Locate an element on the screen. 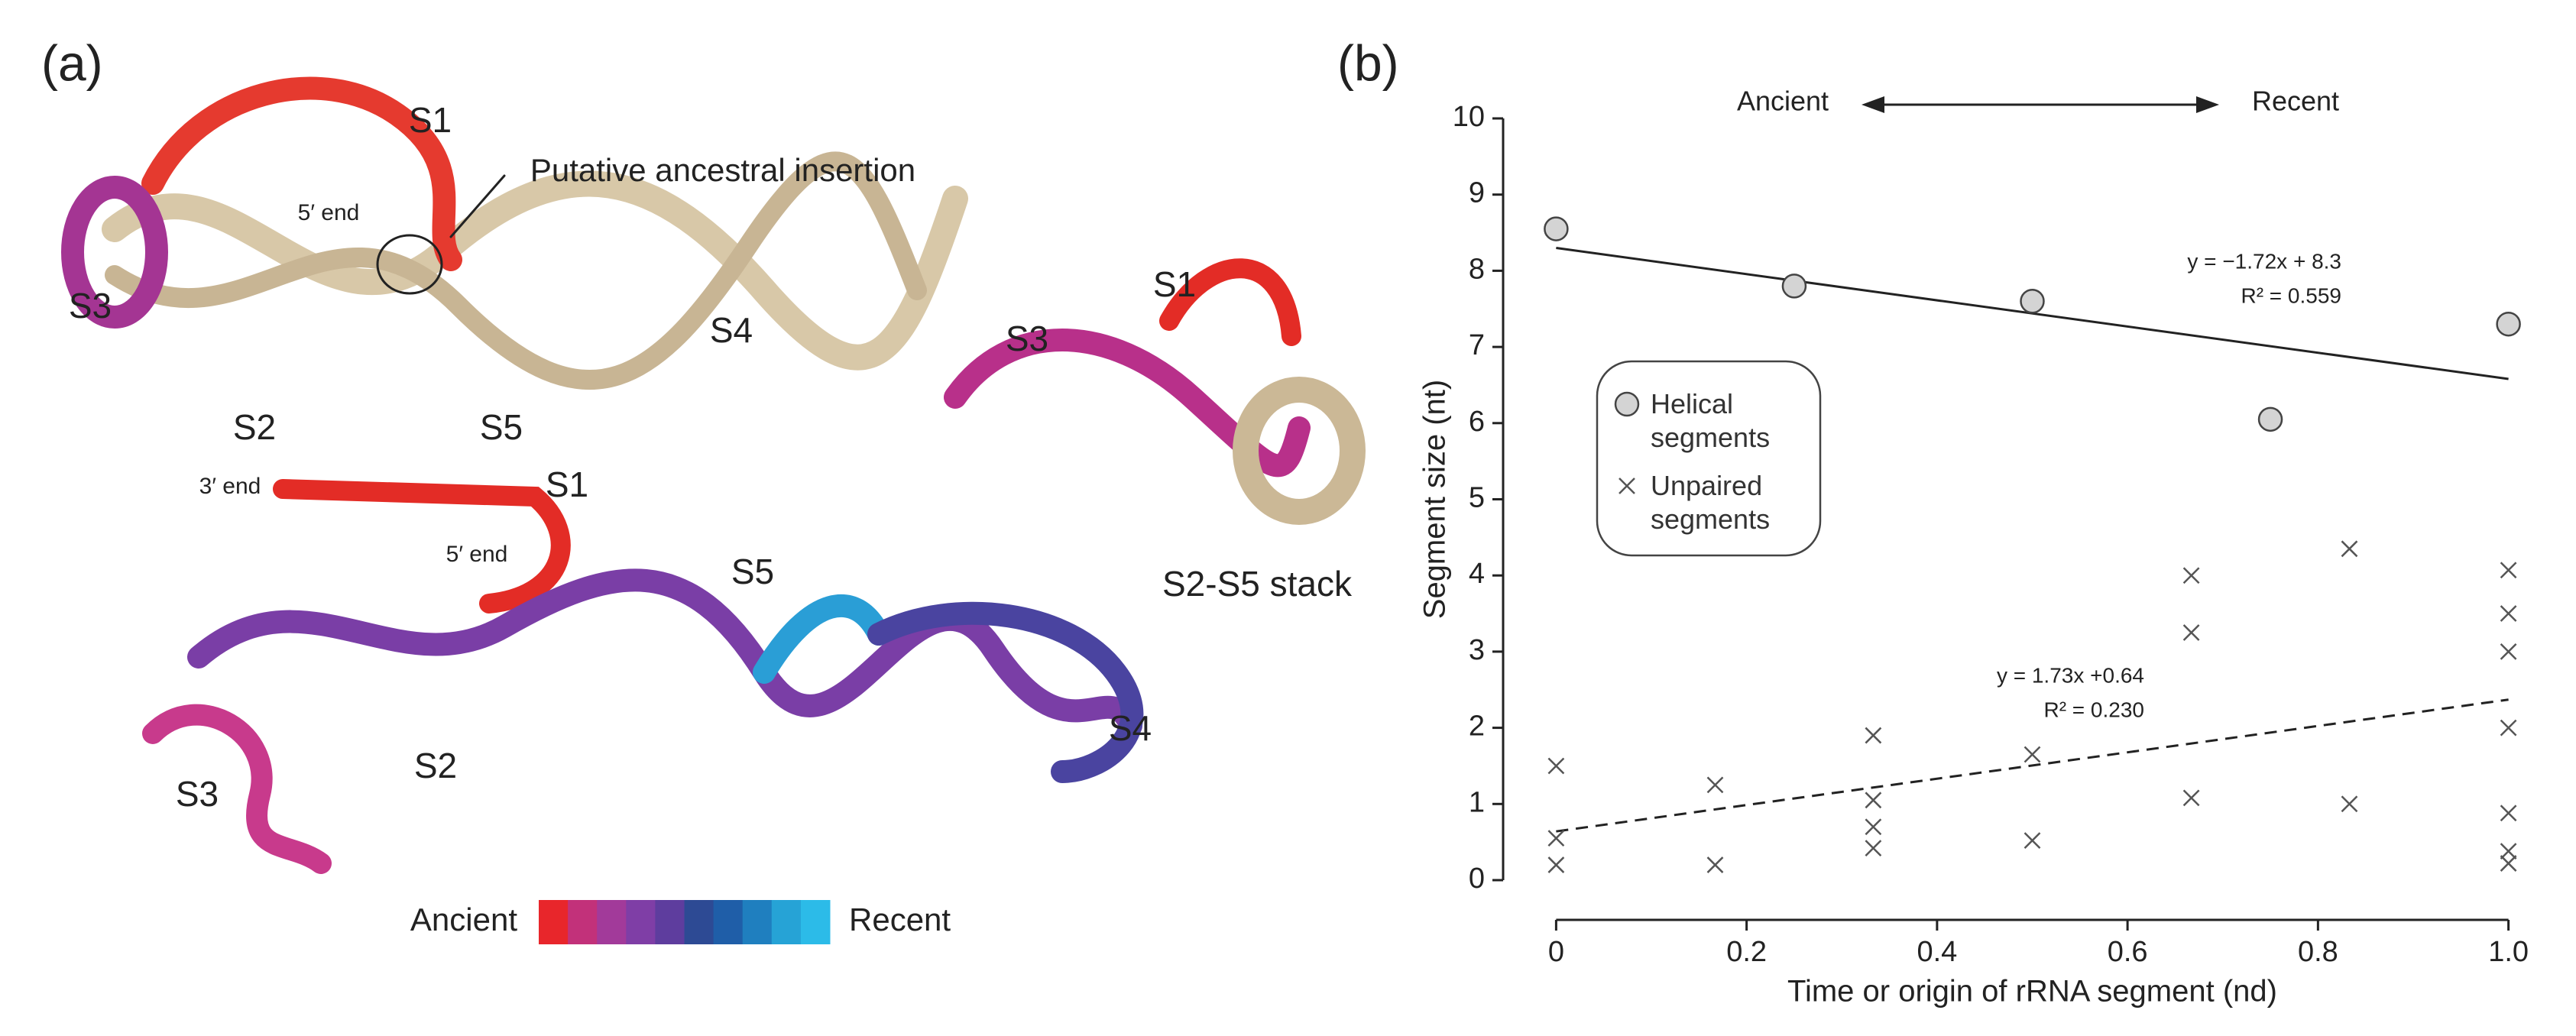  trend-r2: R² = 0.230 is located at coordinates (2093, 710).